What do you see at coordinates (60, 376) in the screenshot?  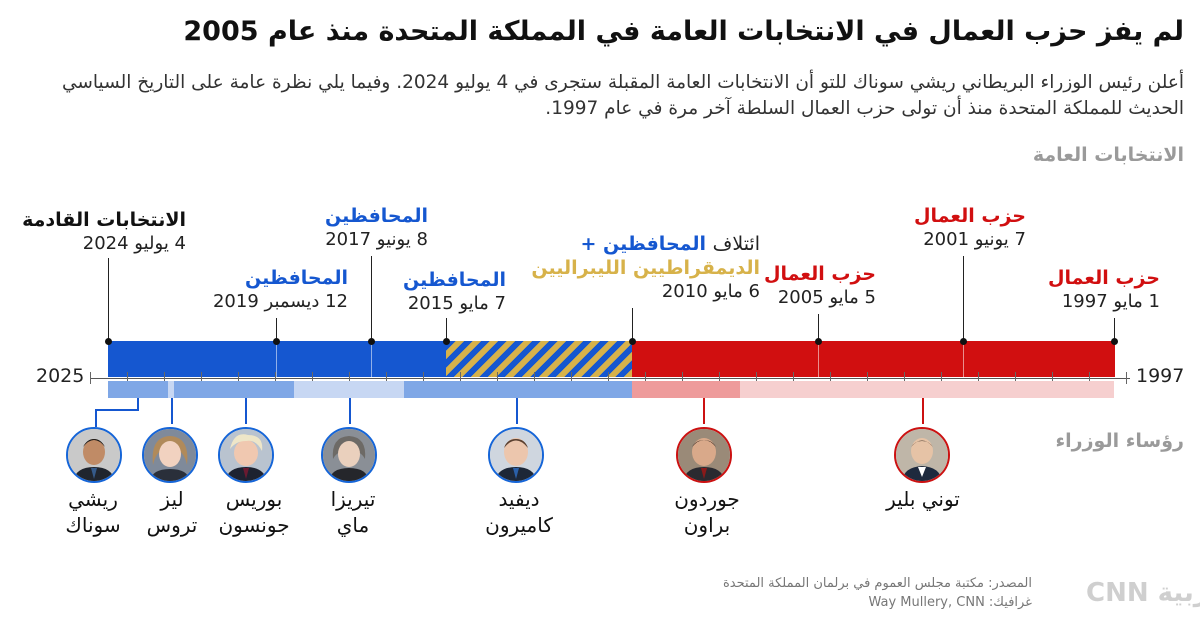 I see `axis-year-end: 2025` at bounding box center [60, 376].